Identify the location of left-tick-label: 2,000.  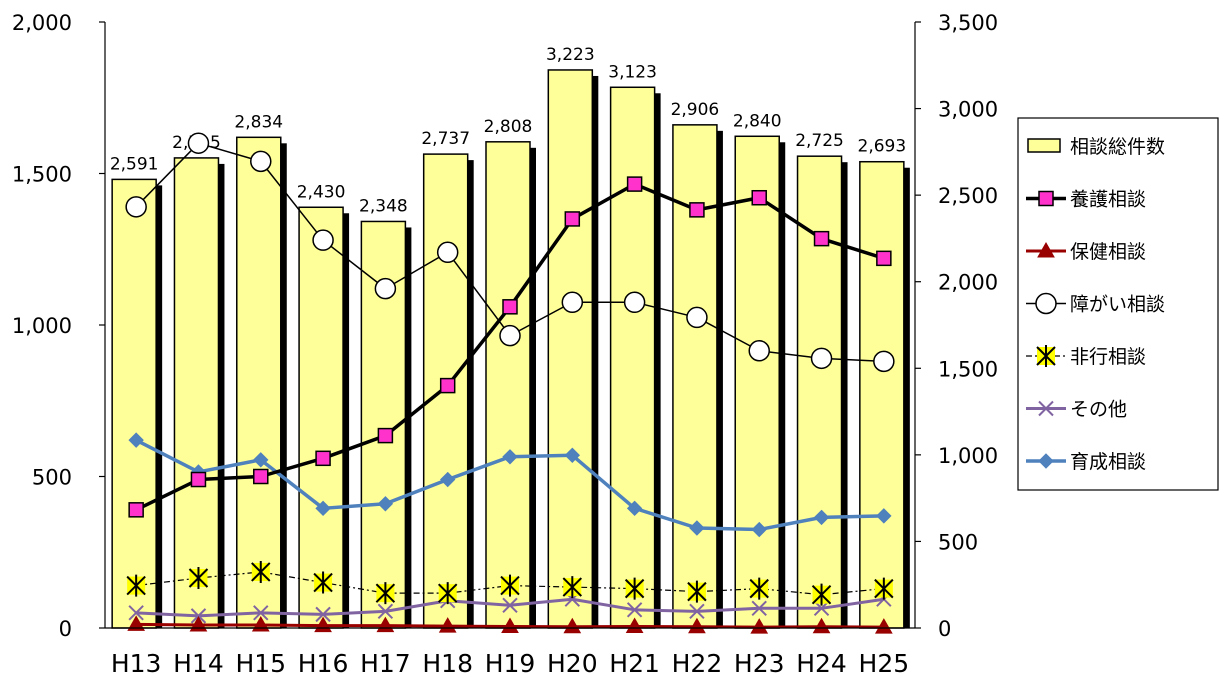
(42, 23).